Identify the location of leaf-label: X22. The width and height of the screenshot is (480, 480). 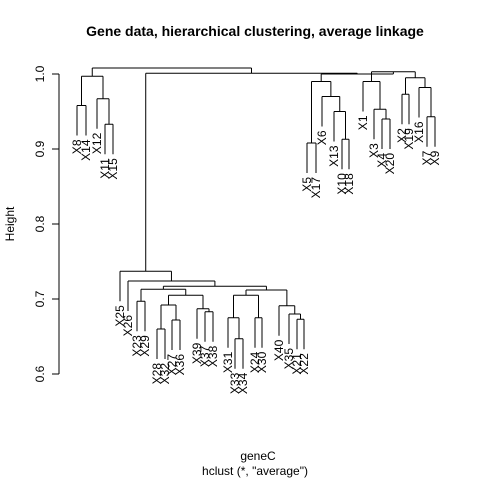
(304, 364).